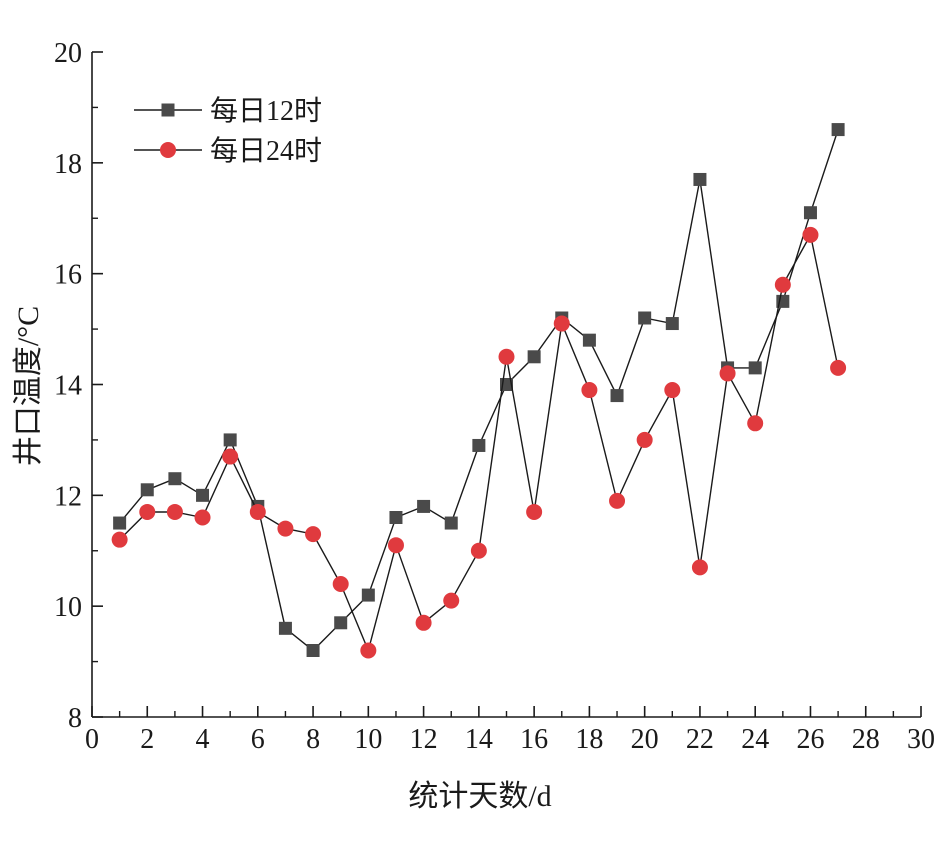  What do you see at coordinates (68, 496) in the screenshot?
I see `y-tick-label: 12` at bounding box center [68, 496].